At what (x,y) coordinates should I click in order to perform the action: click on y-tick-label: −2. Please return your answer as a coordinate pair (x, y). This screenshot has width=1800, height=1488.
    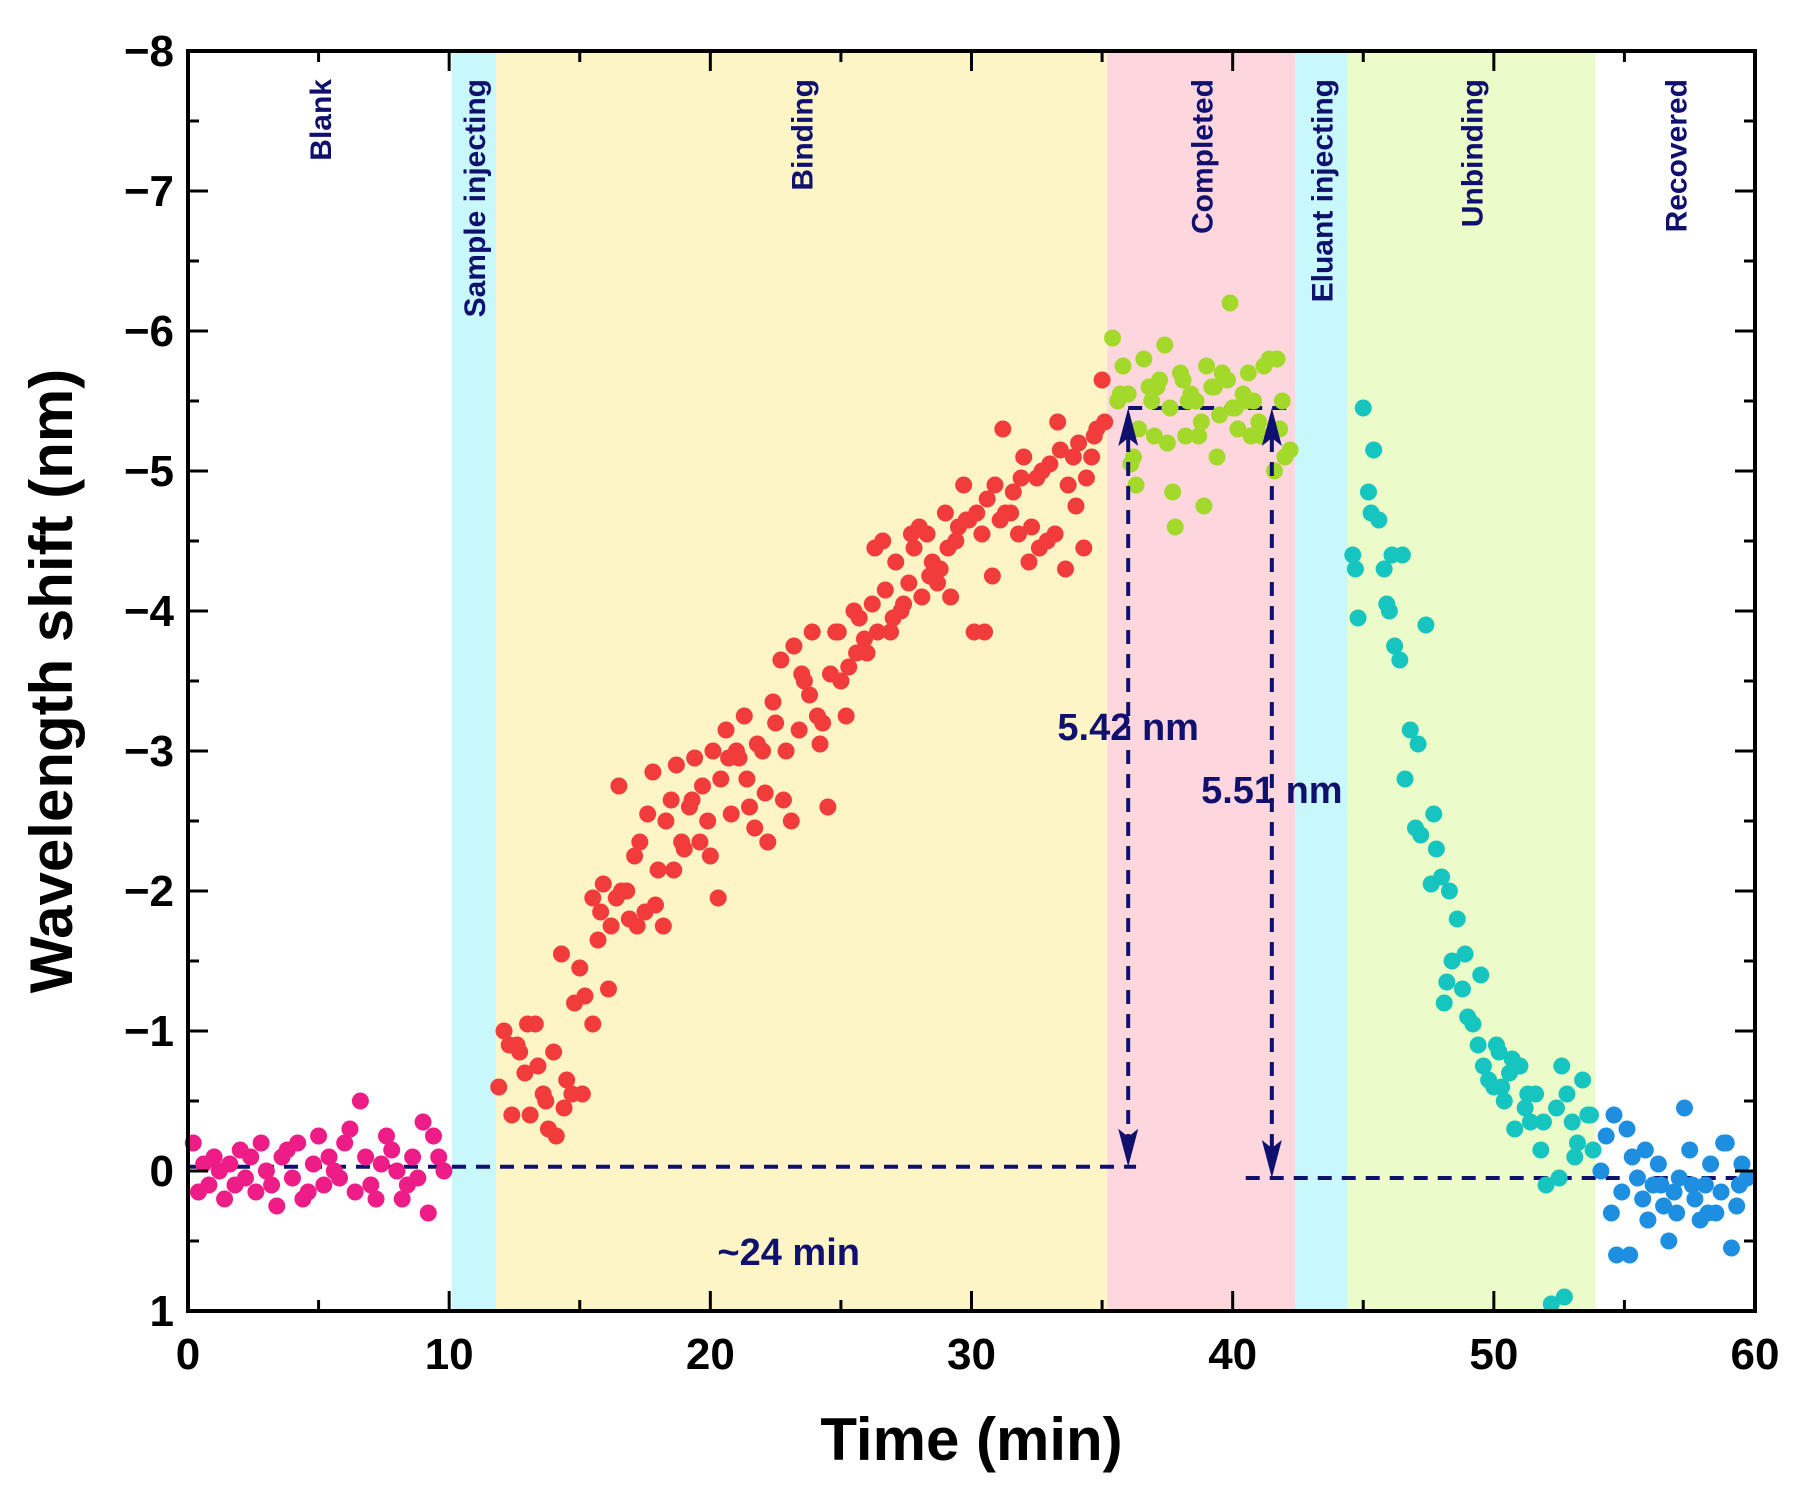
    Looking at the image, I should click on (149, 891).